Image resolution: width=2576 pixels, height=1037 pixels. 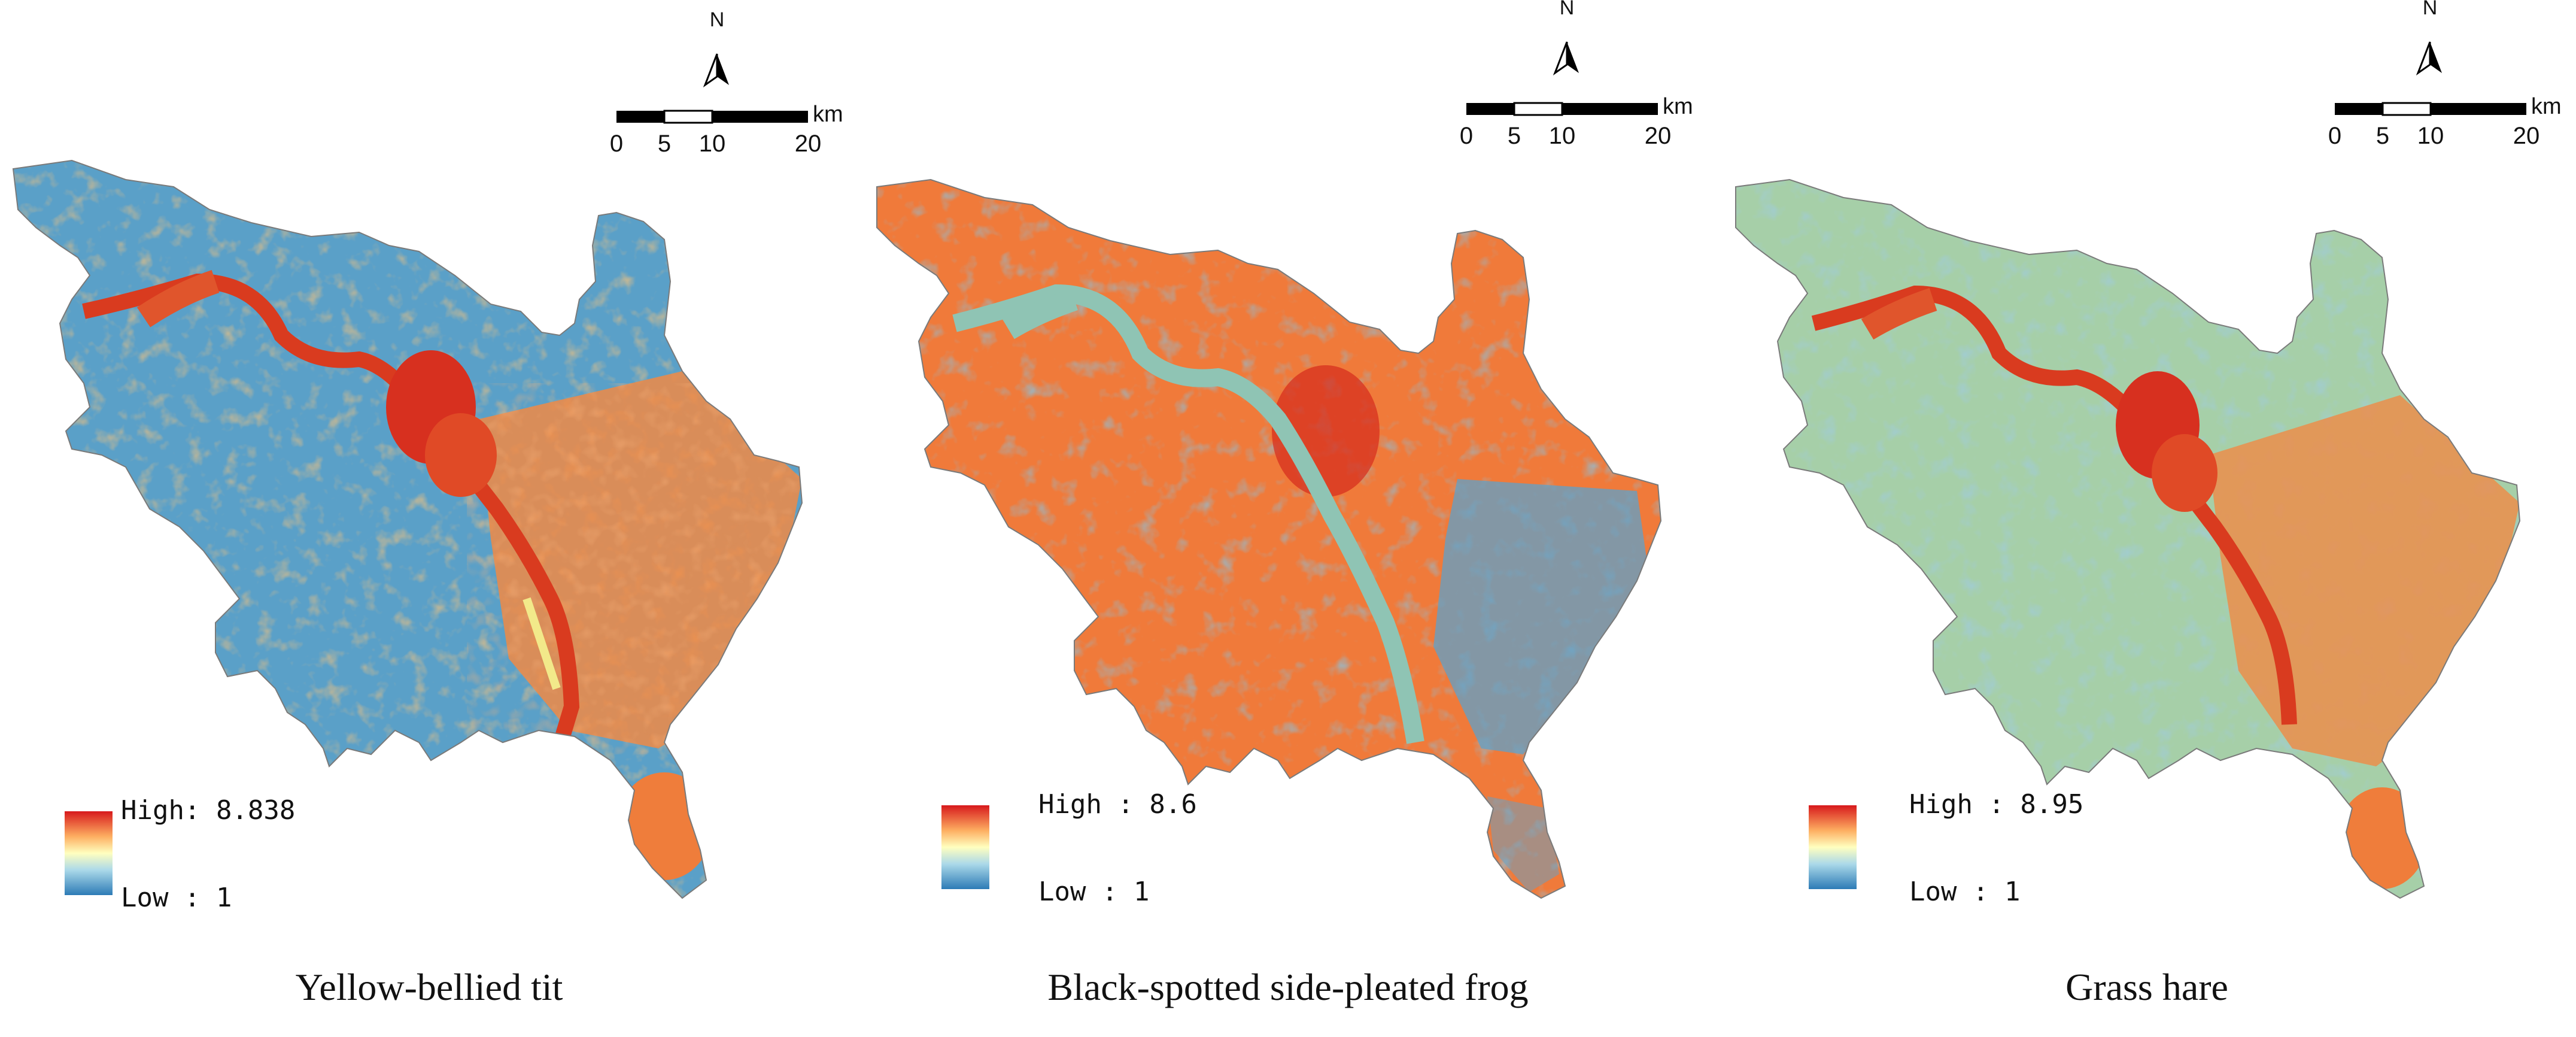 I want to click on map-caption: Black-spotted side-pleated frog, so click(x=1288, y=987).